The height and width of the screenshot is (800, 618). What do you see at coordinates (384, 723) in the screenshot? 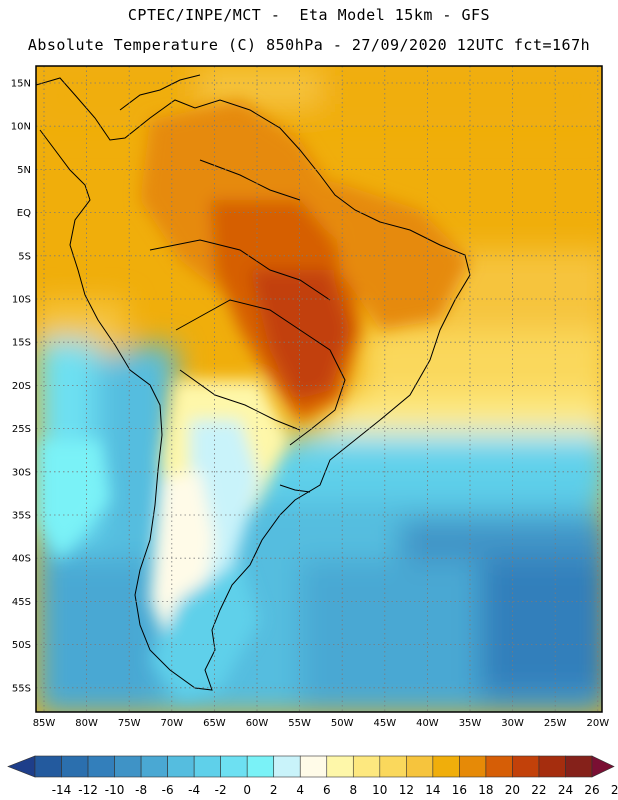
I see `longitude-label: 45W` at bounding box center [384, 723].